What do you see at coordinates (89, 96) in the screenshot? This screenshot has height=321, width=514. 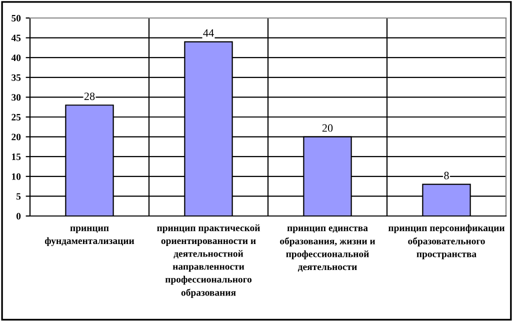 I see `data-label: 28` at bounding box center [89, 96].